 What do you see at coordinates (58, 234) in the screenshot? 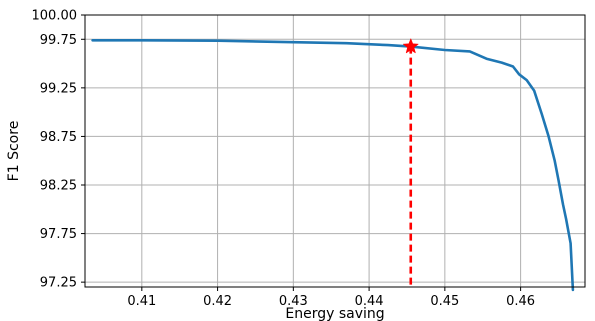
I see `y-tick-label: 97.75` at bounding box center [58, 234].